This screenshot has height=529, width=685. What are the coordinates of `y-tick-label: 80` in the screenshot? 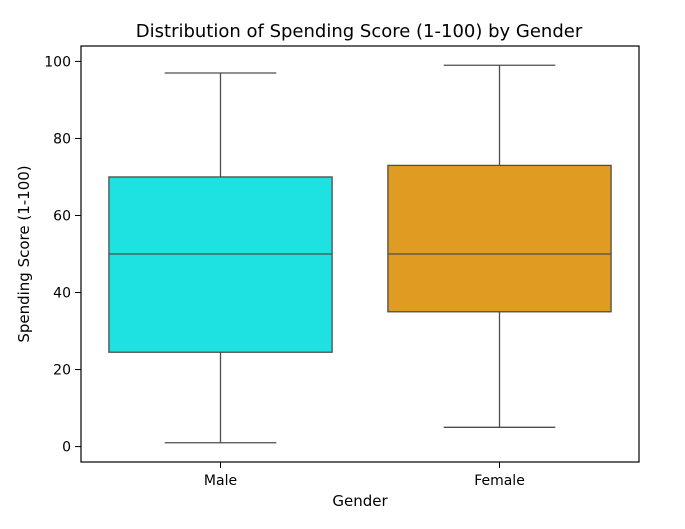 It's located at (62, 139).